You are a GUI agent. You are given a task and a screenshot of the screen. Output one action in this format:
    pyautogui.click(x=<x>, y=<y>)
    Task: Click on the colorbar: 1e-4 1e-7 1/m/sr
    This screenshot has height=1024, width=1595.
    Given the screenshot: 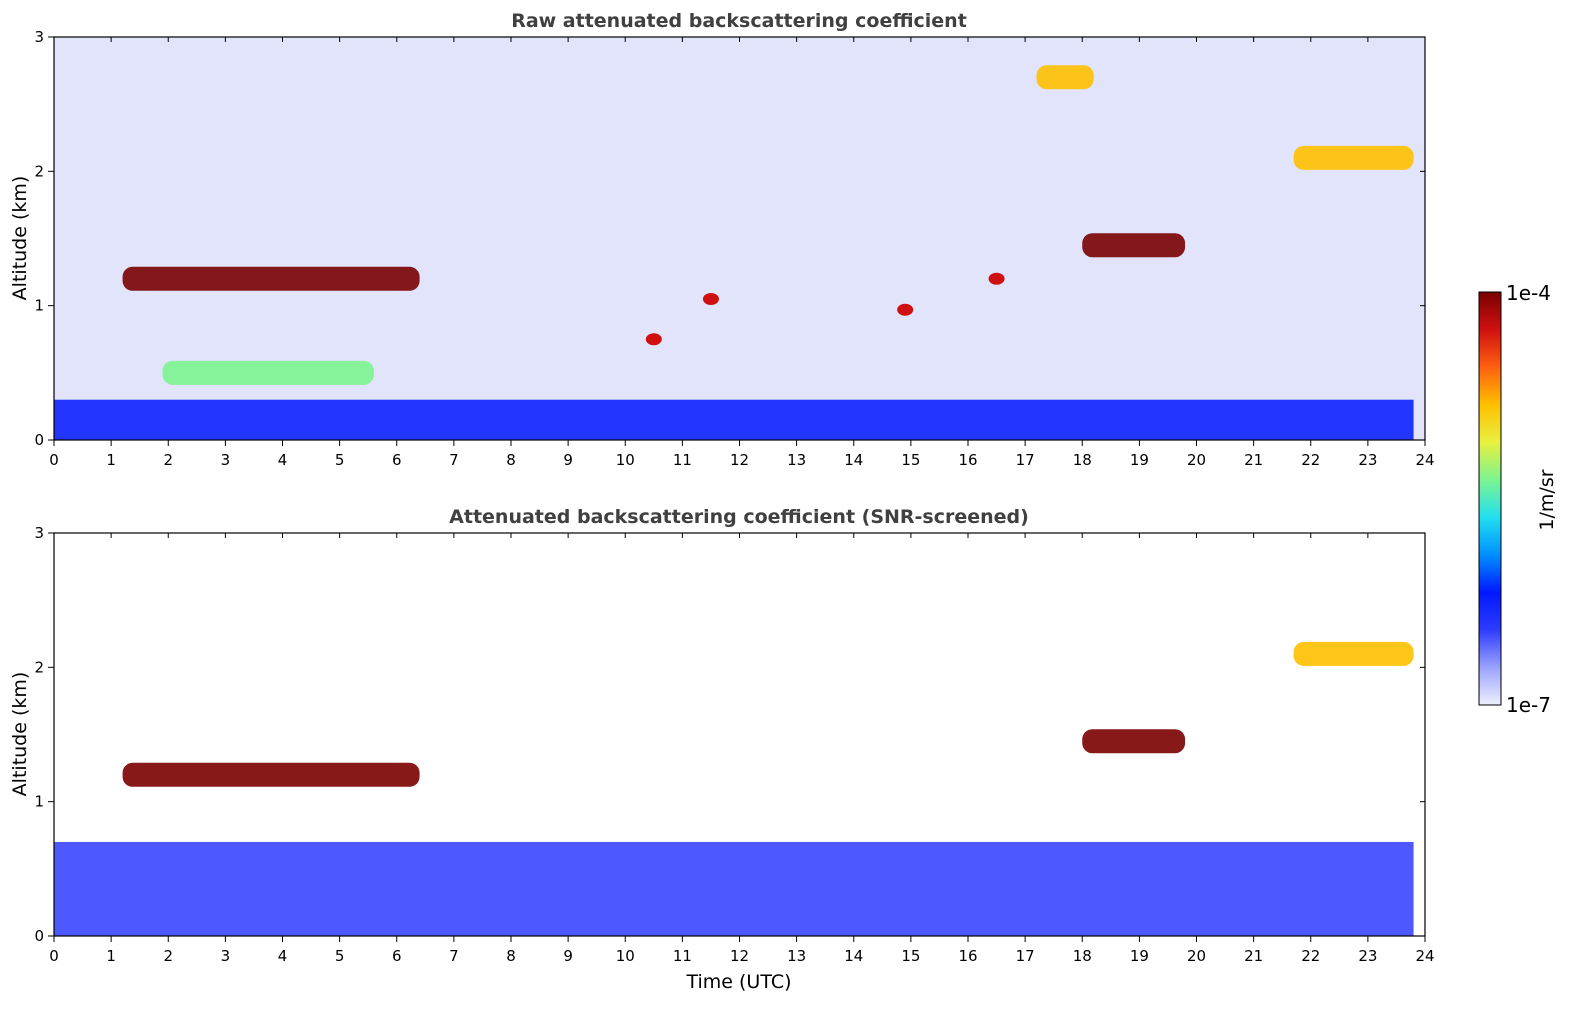 What is the action you would take?
    pyautogui.click(x=1518, y=499)
    